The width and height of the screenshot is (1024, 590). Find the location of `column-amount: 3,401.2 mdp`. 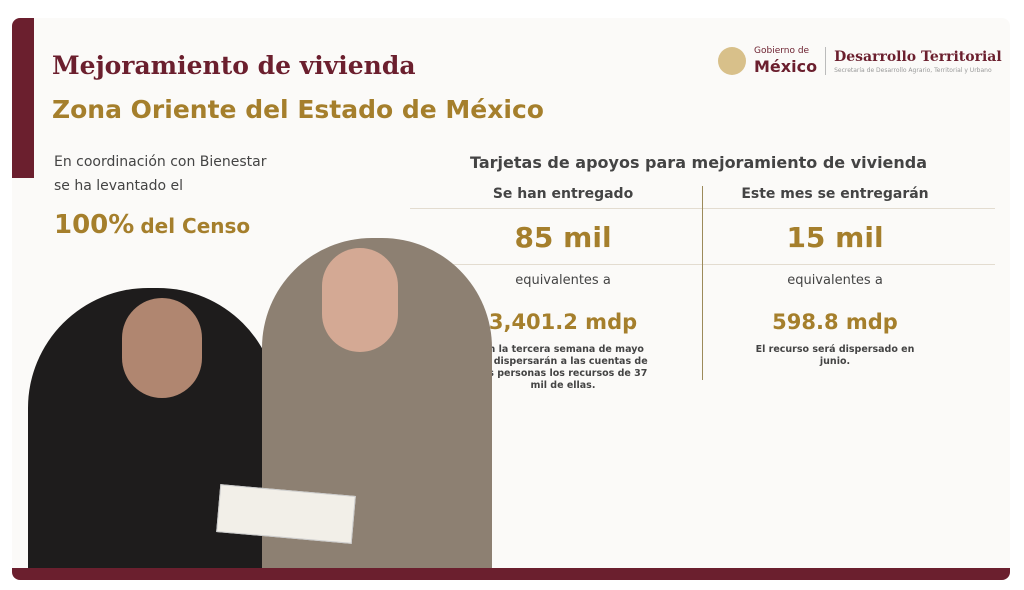

column-amount: 3,401.2 mdp is located at coordinates (563, 322).